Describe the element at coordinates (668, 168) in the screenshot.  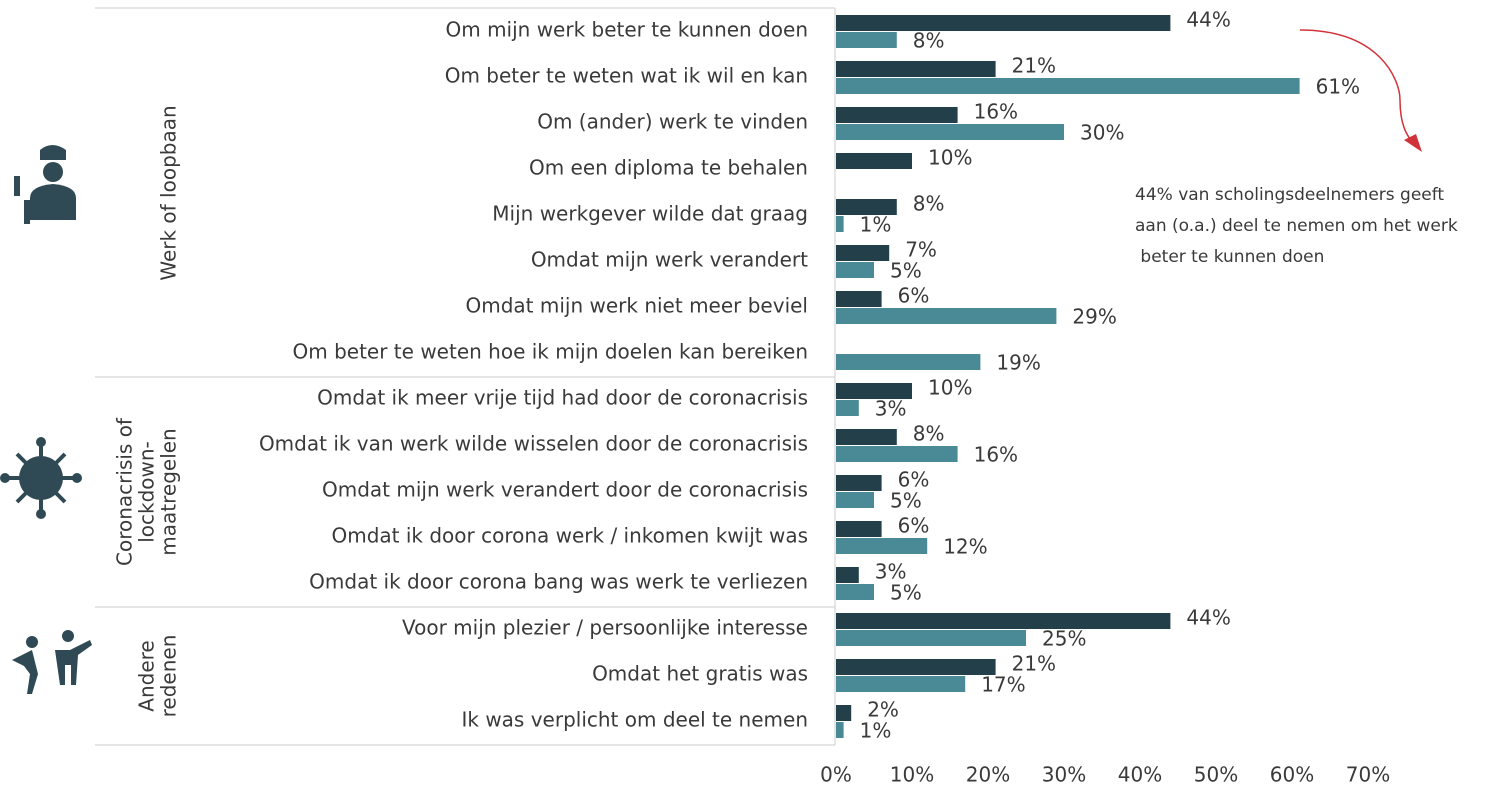
I see `category-label: Om een diploma te behalen` at that location.